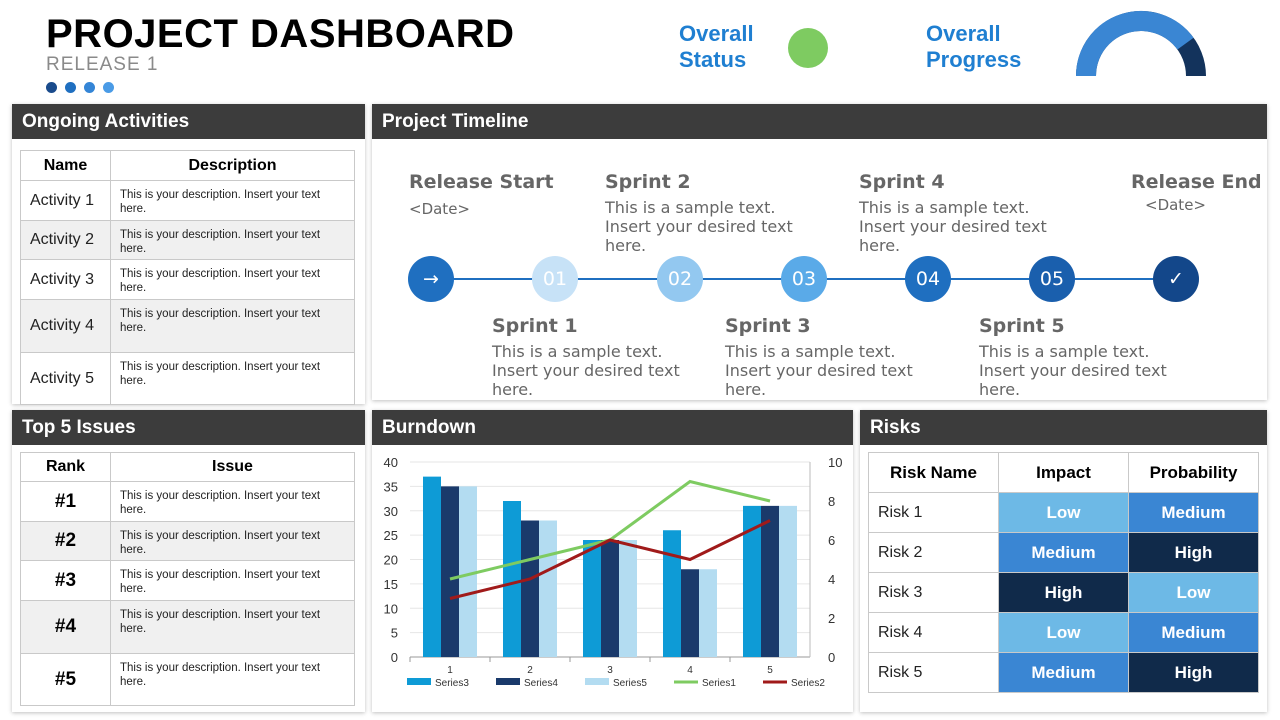 This screenshot has width=1280, height=720. Describe the element at coordinates (831, 618) in the screenshot. I see `y2-tick-label: 2` at that location.